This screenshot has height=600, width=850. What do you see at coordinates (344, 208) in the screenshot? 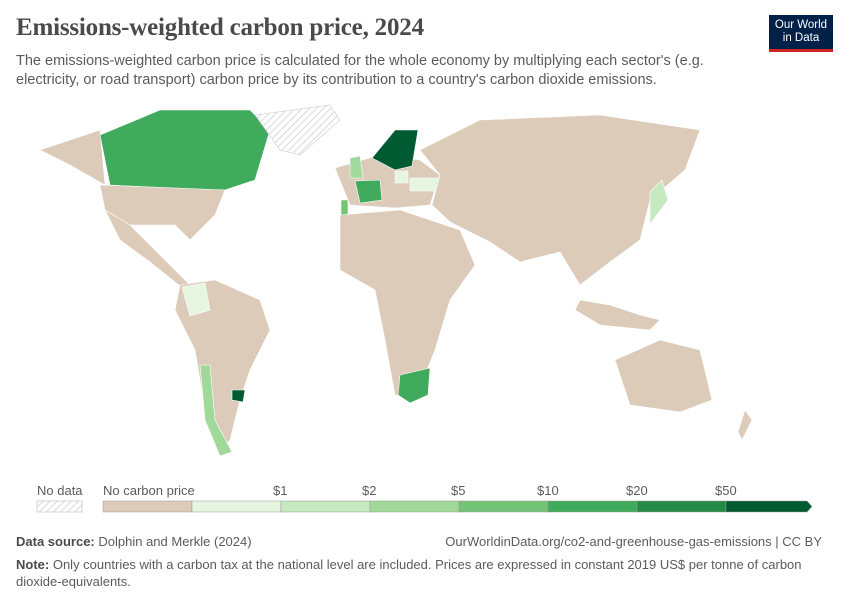
I see `country-portugal` at bounding box center [344, 208].